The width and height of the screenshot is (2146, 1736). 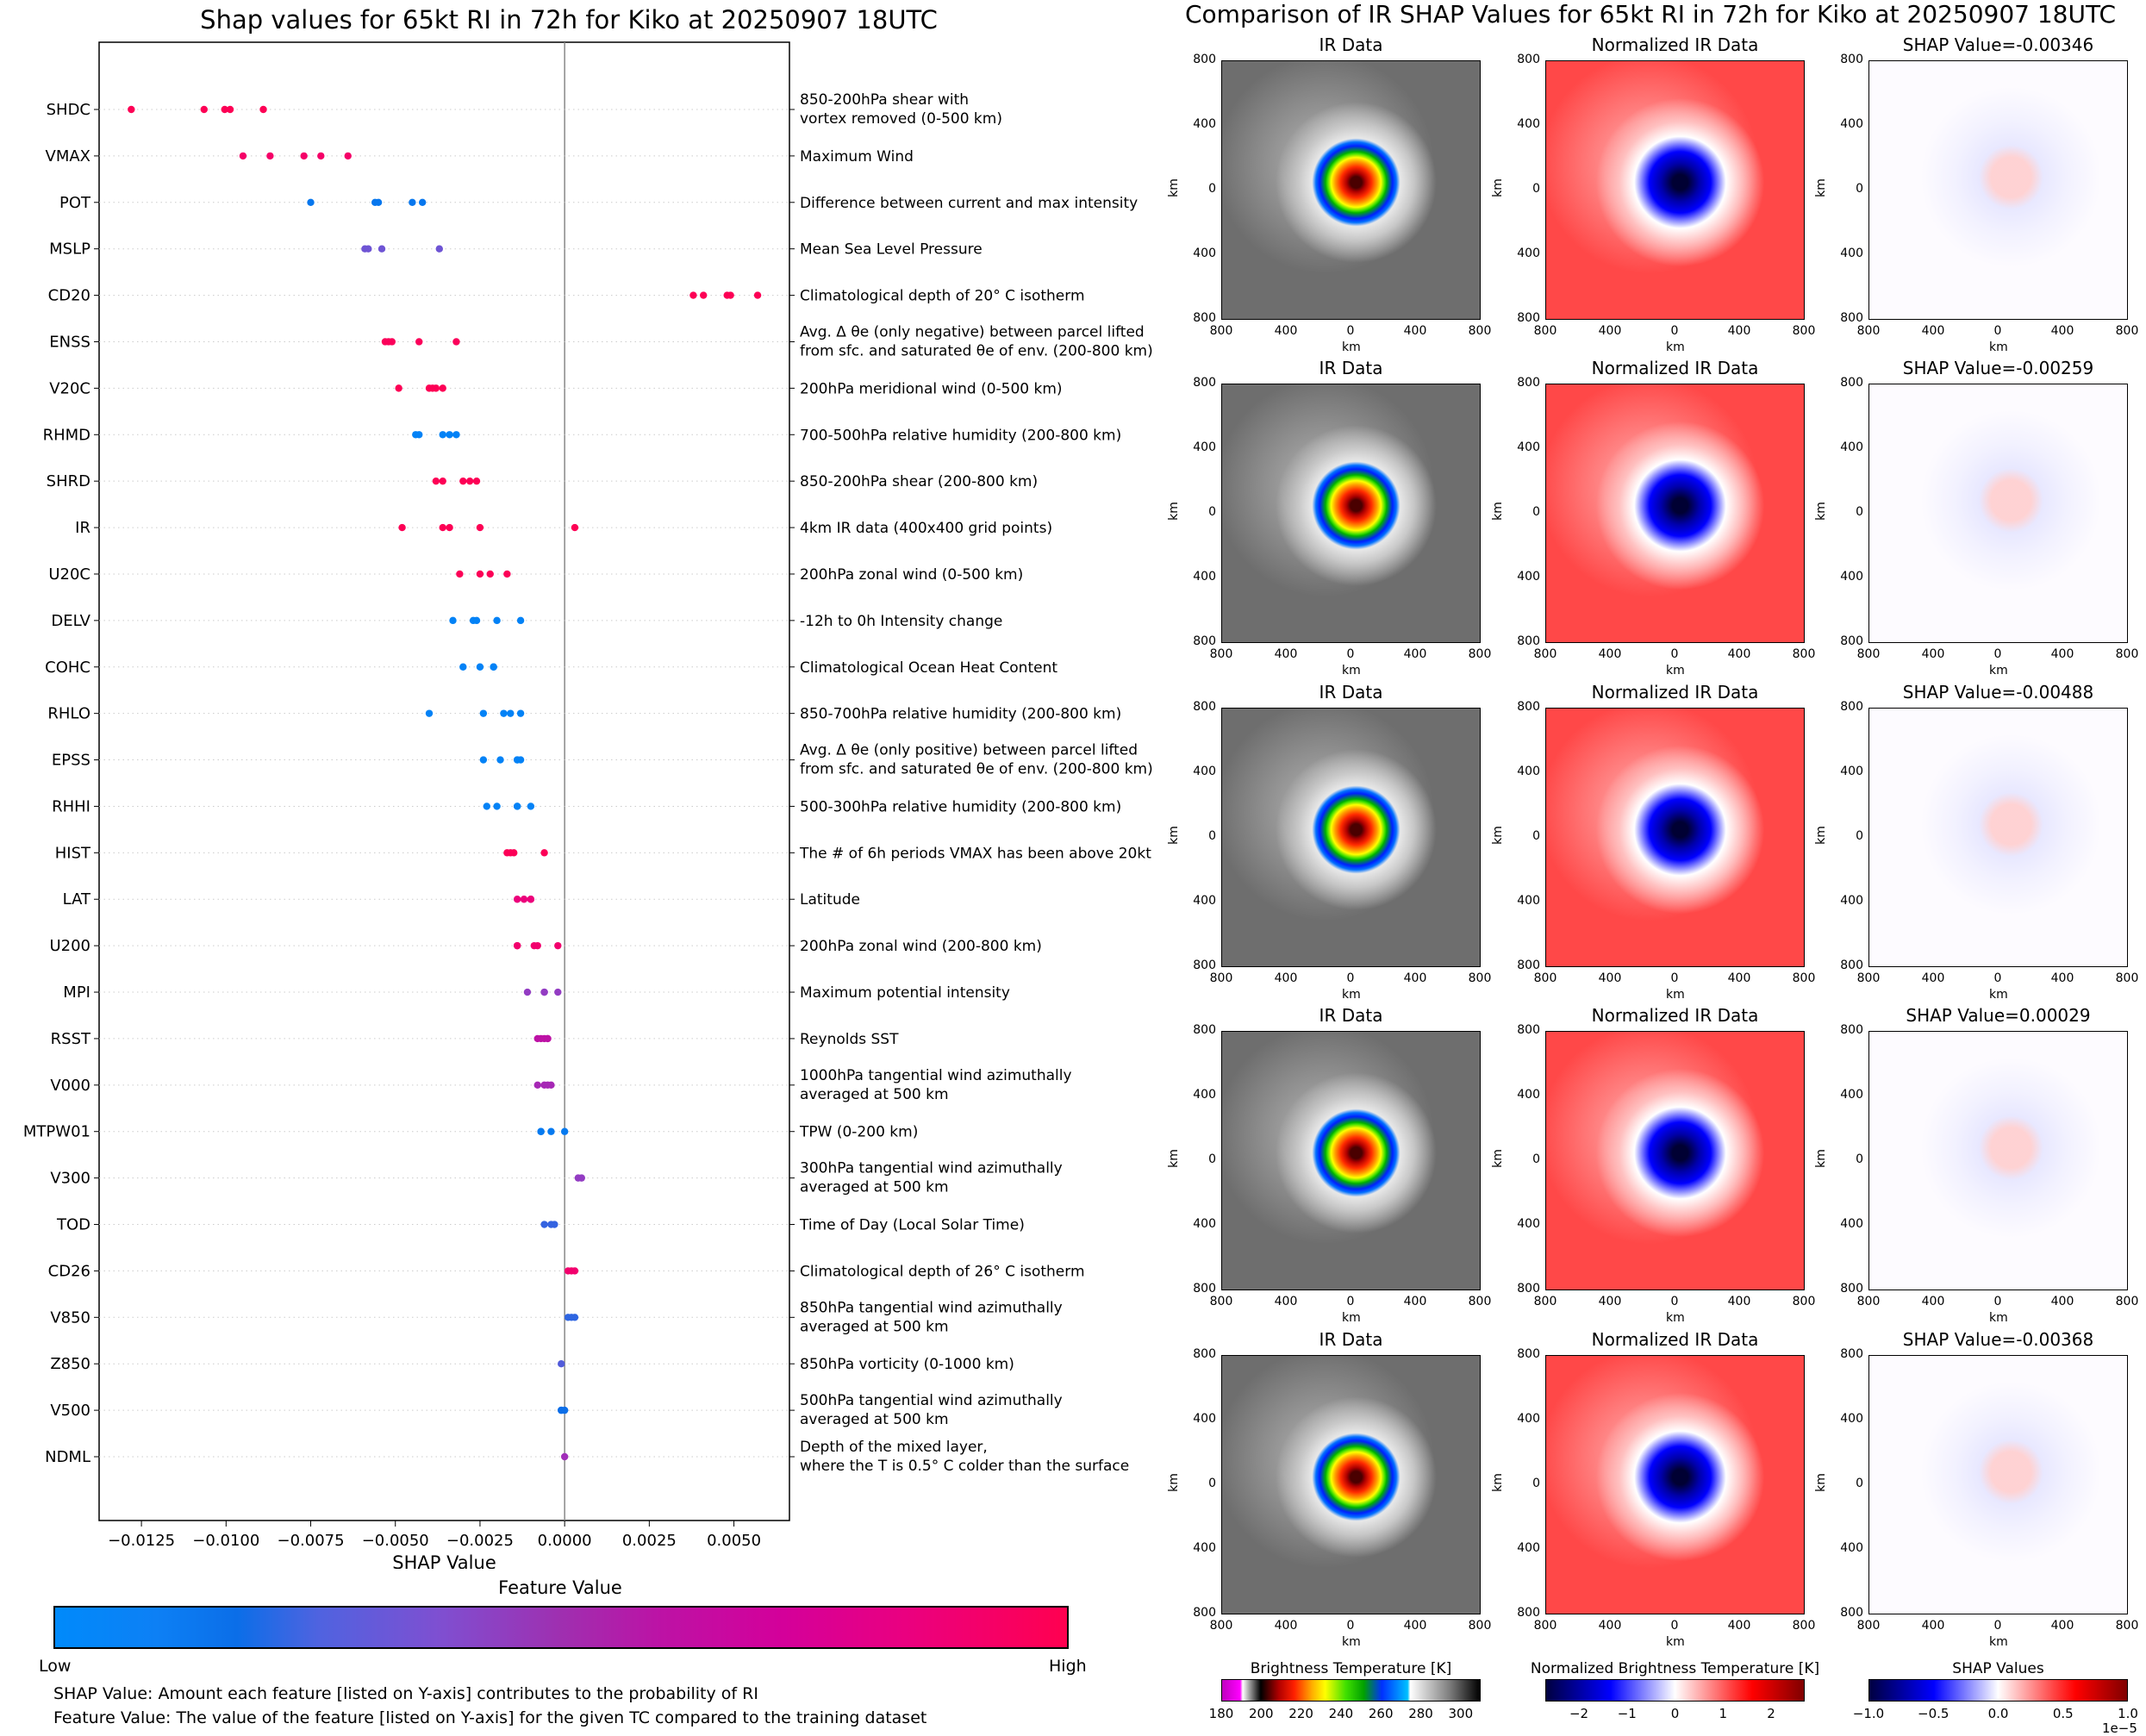 I want to click on shap-point-cd26, so click(x=575, y=1271).